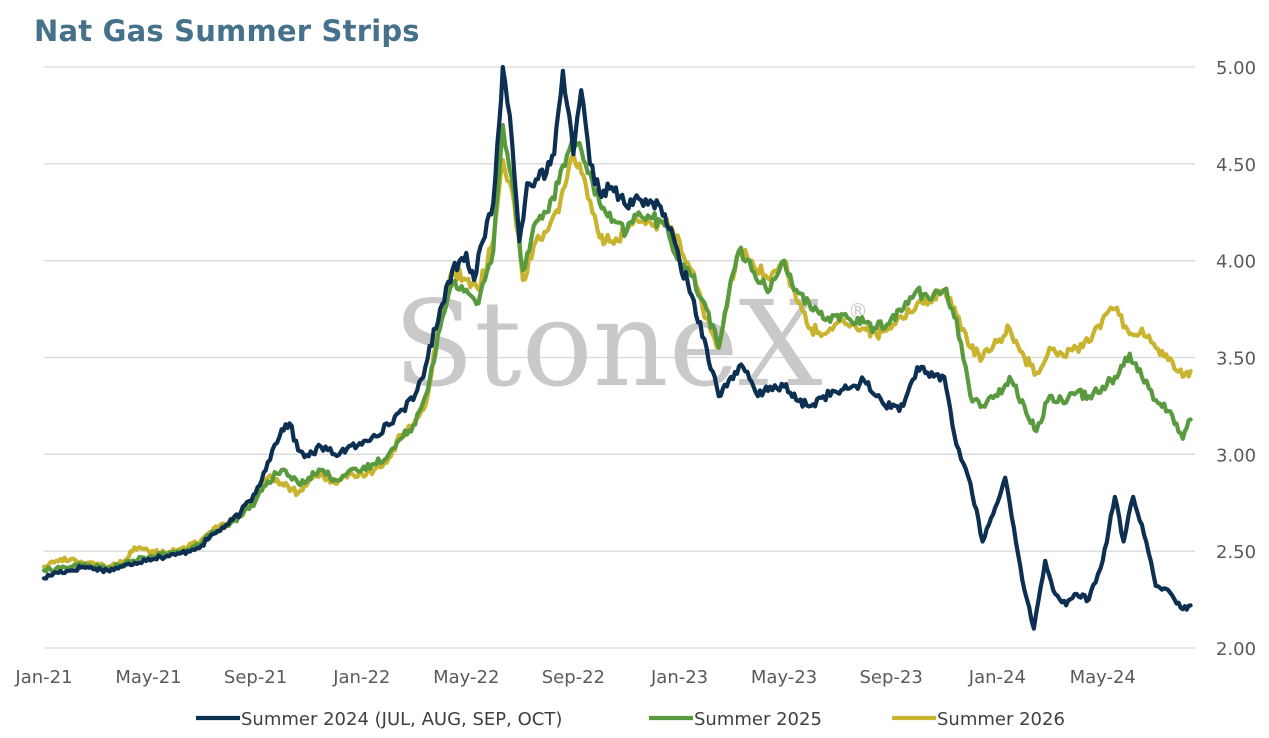  What do you see at coordinates (997, 677) in the screenshot?
I see `x-tick-label: Jan-24` at bounding box center [997, 677].